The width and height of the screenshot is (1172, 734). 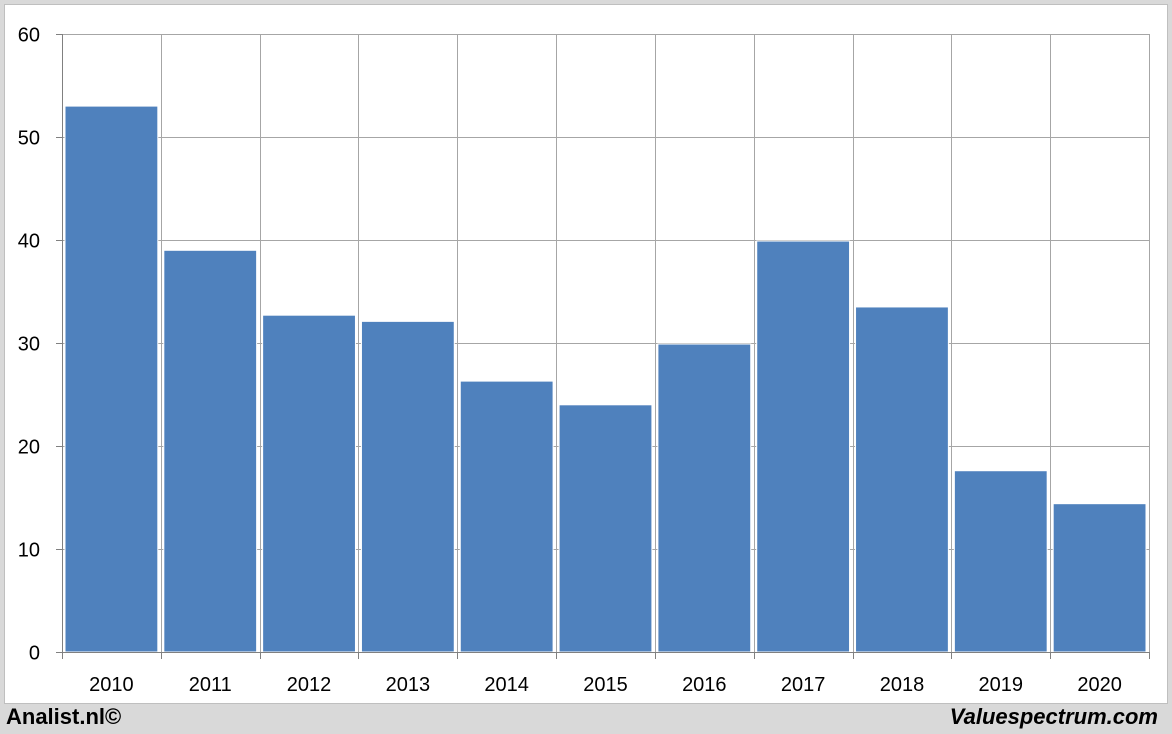 What do you see at coordinates (408, 685) in the screenshot?
I see `x-tick-label: 2013` at bounding box center [408, 685].